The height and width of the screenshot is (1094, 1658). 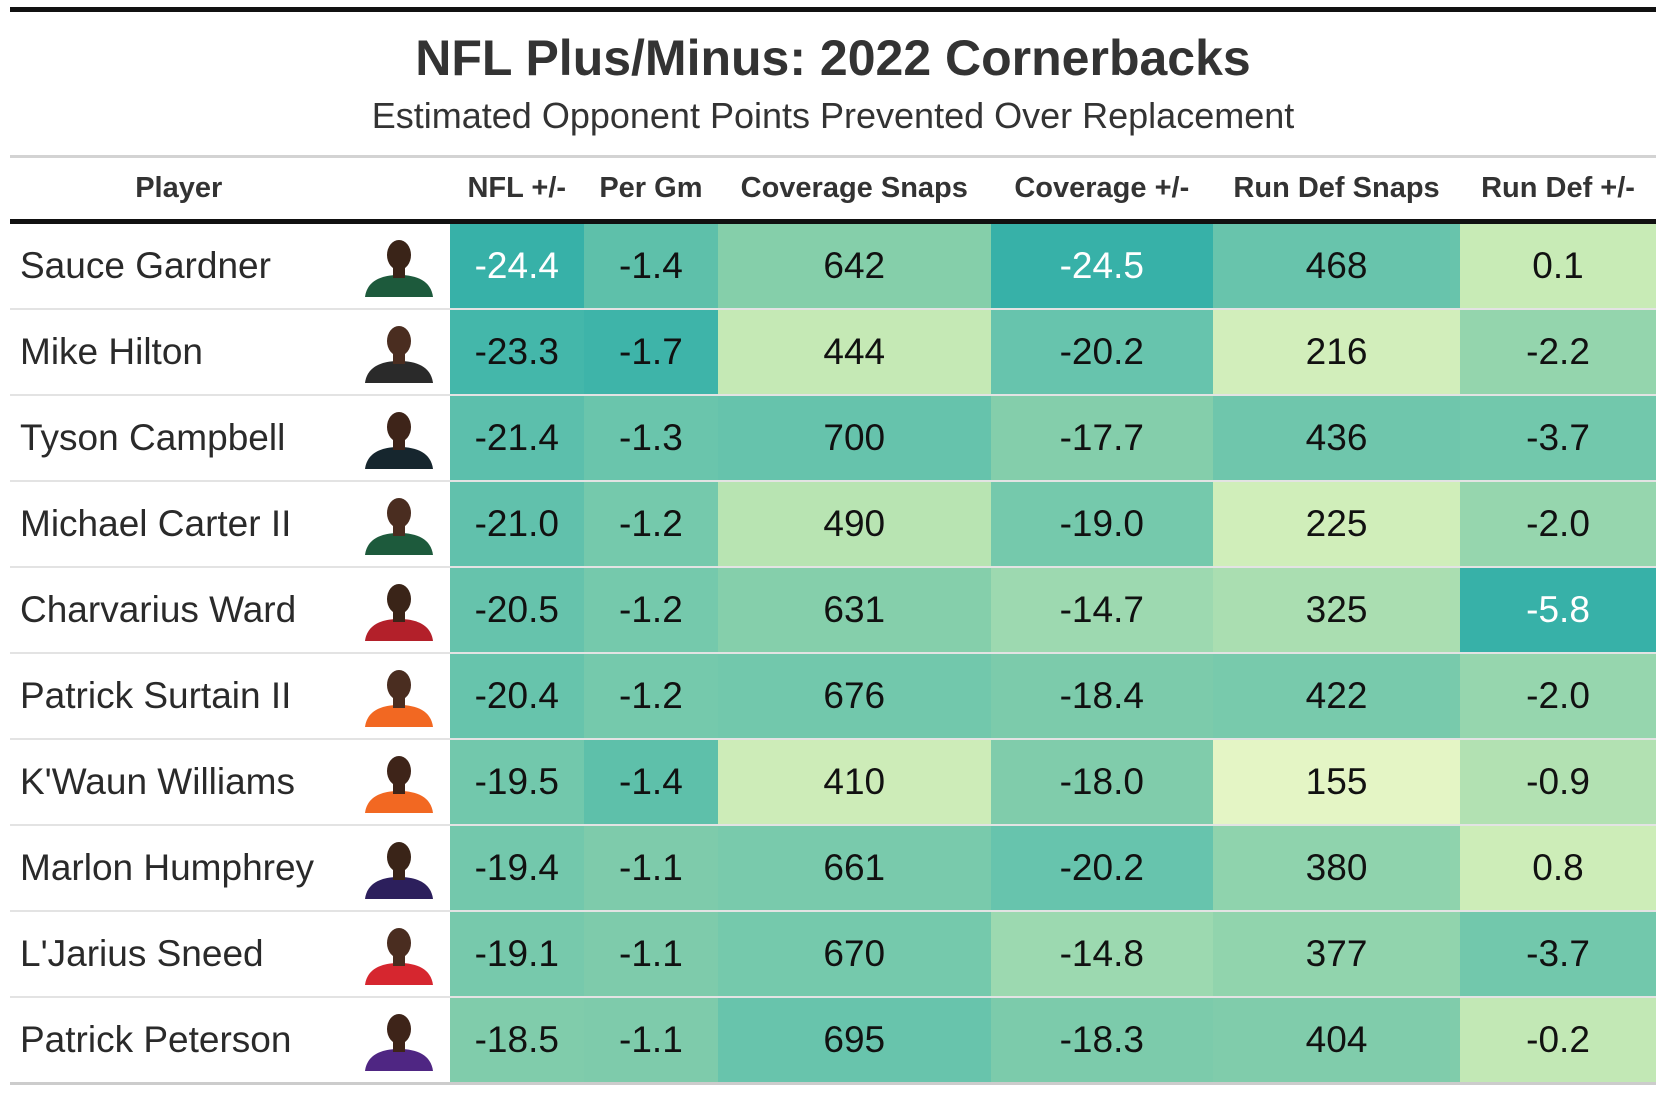 I want to click on cell-run-def-plus-minus: -0.2, so click(x=1558, y=1041).